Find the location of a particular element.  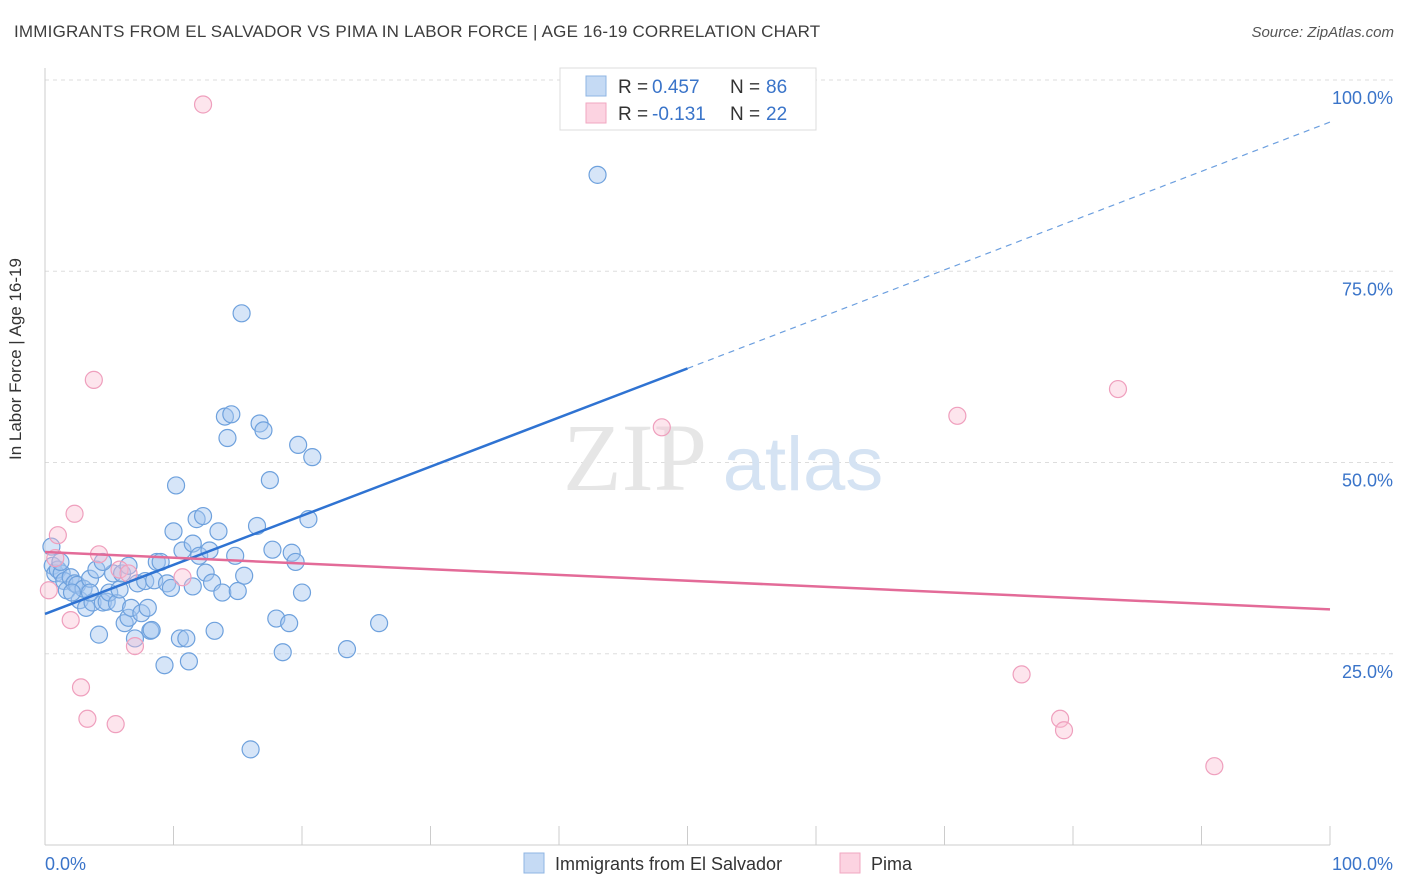

y-tick-label: 75.0% is located at coordinates (1367, 289).